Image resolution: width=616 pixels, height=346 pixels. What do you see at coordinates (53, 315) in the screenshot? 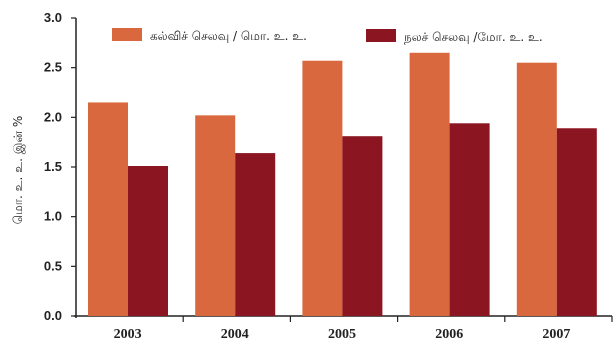
I see `y-tick-label: 0.0` at bounding box center [53, 315].